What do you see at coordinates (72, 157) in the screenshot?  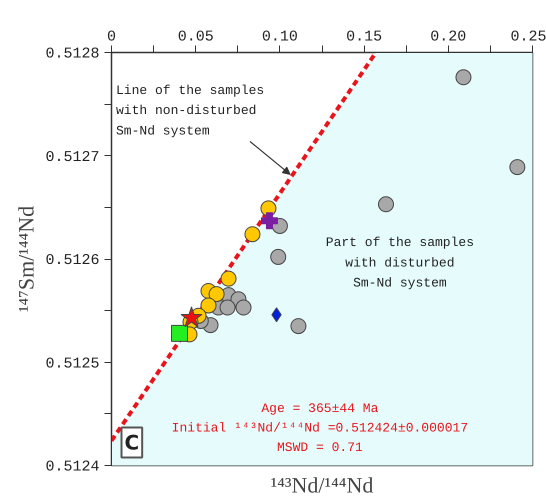 I see `y-tick-label: 0.5127` at bounding box center [72, 157].